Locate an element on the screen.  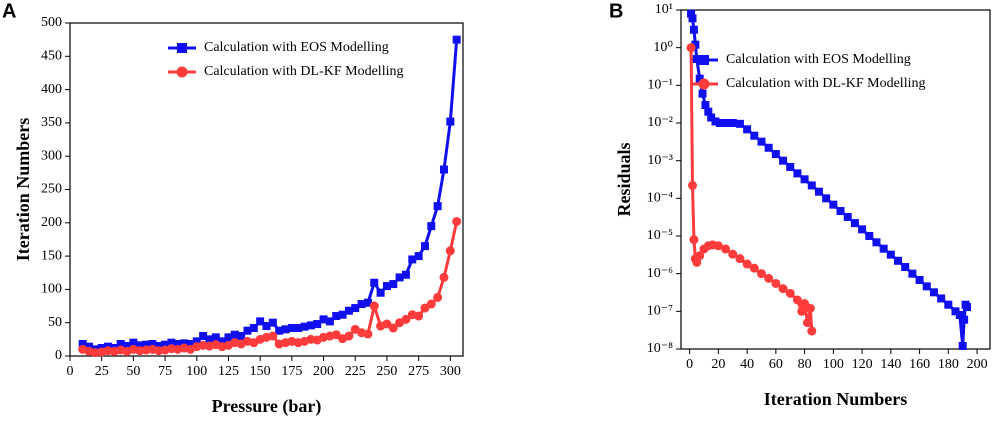
panel-label: B is located at coordinates (616, 11).